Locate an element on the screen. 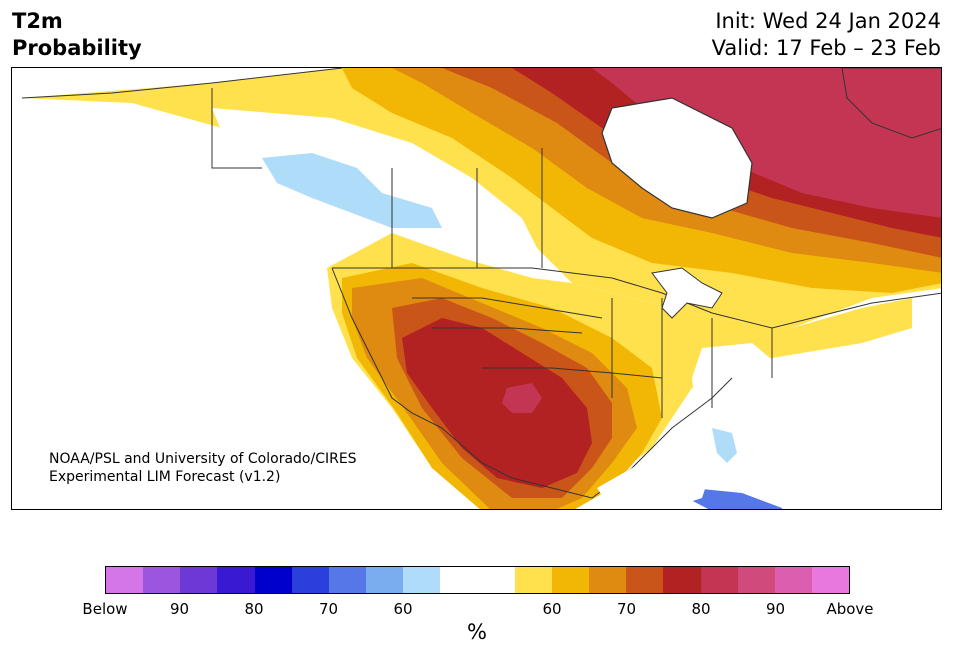 The image size is (953, 659). credit-line-2: Experimental LIM Forecast (v1.2) is located at coordinates (165, 477).